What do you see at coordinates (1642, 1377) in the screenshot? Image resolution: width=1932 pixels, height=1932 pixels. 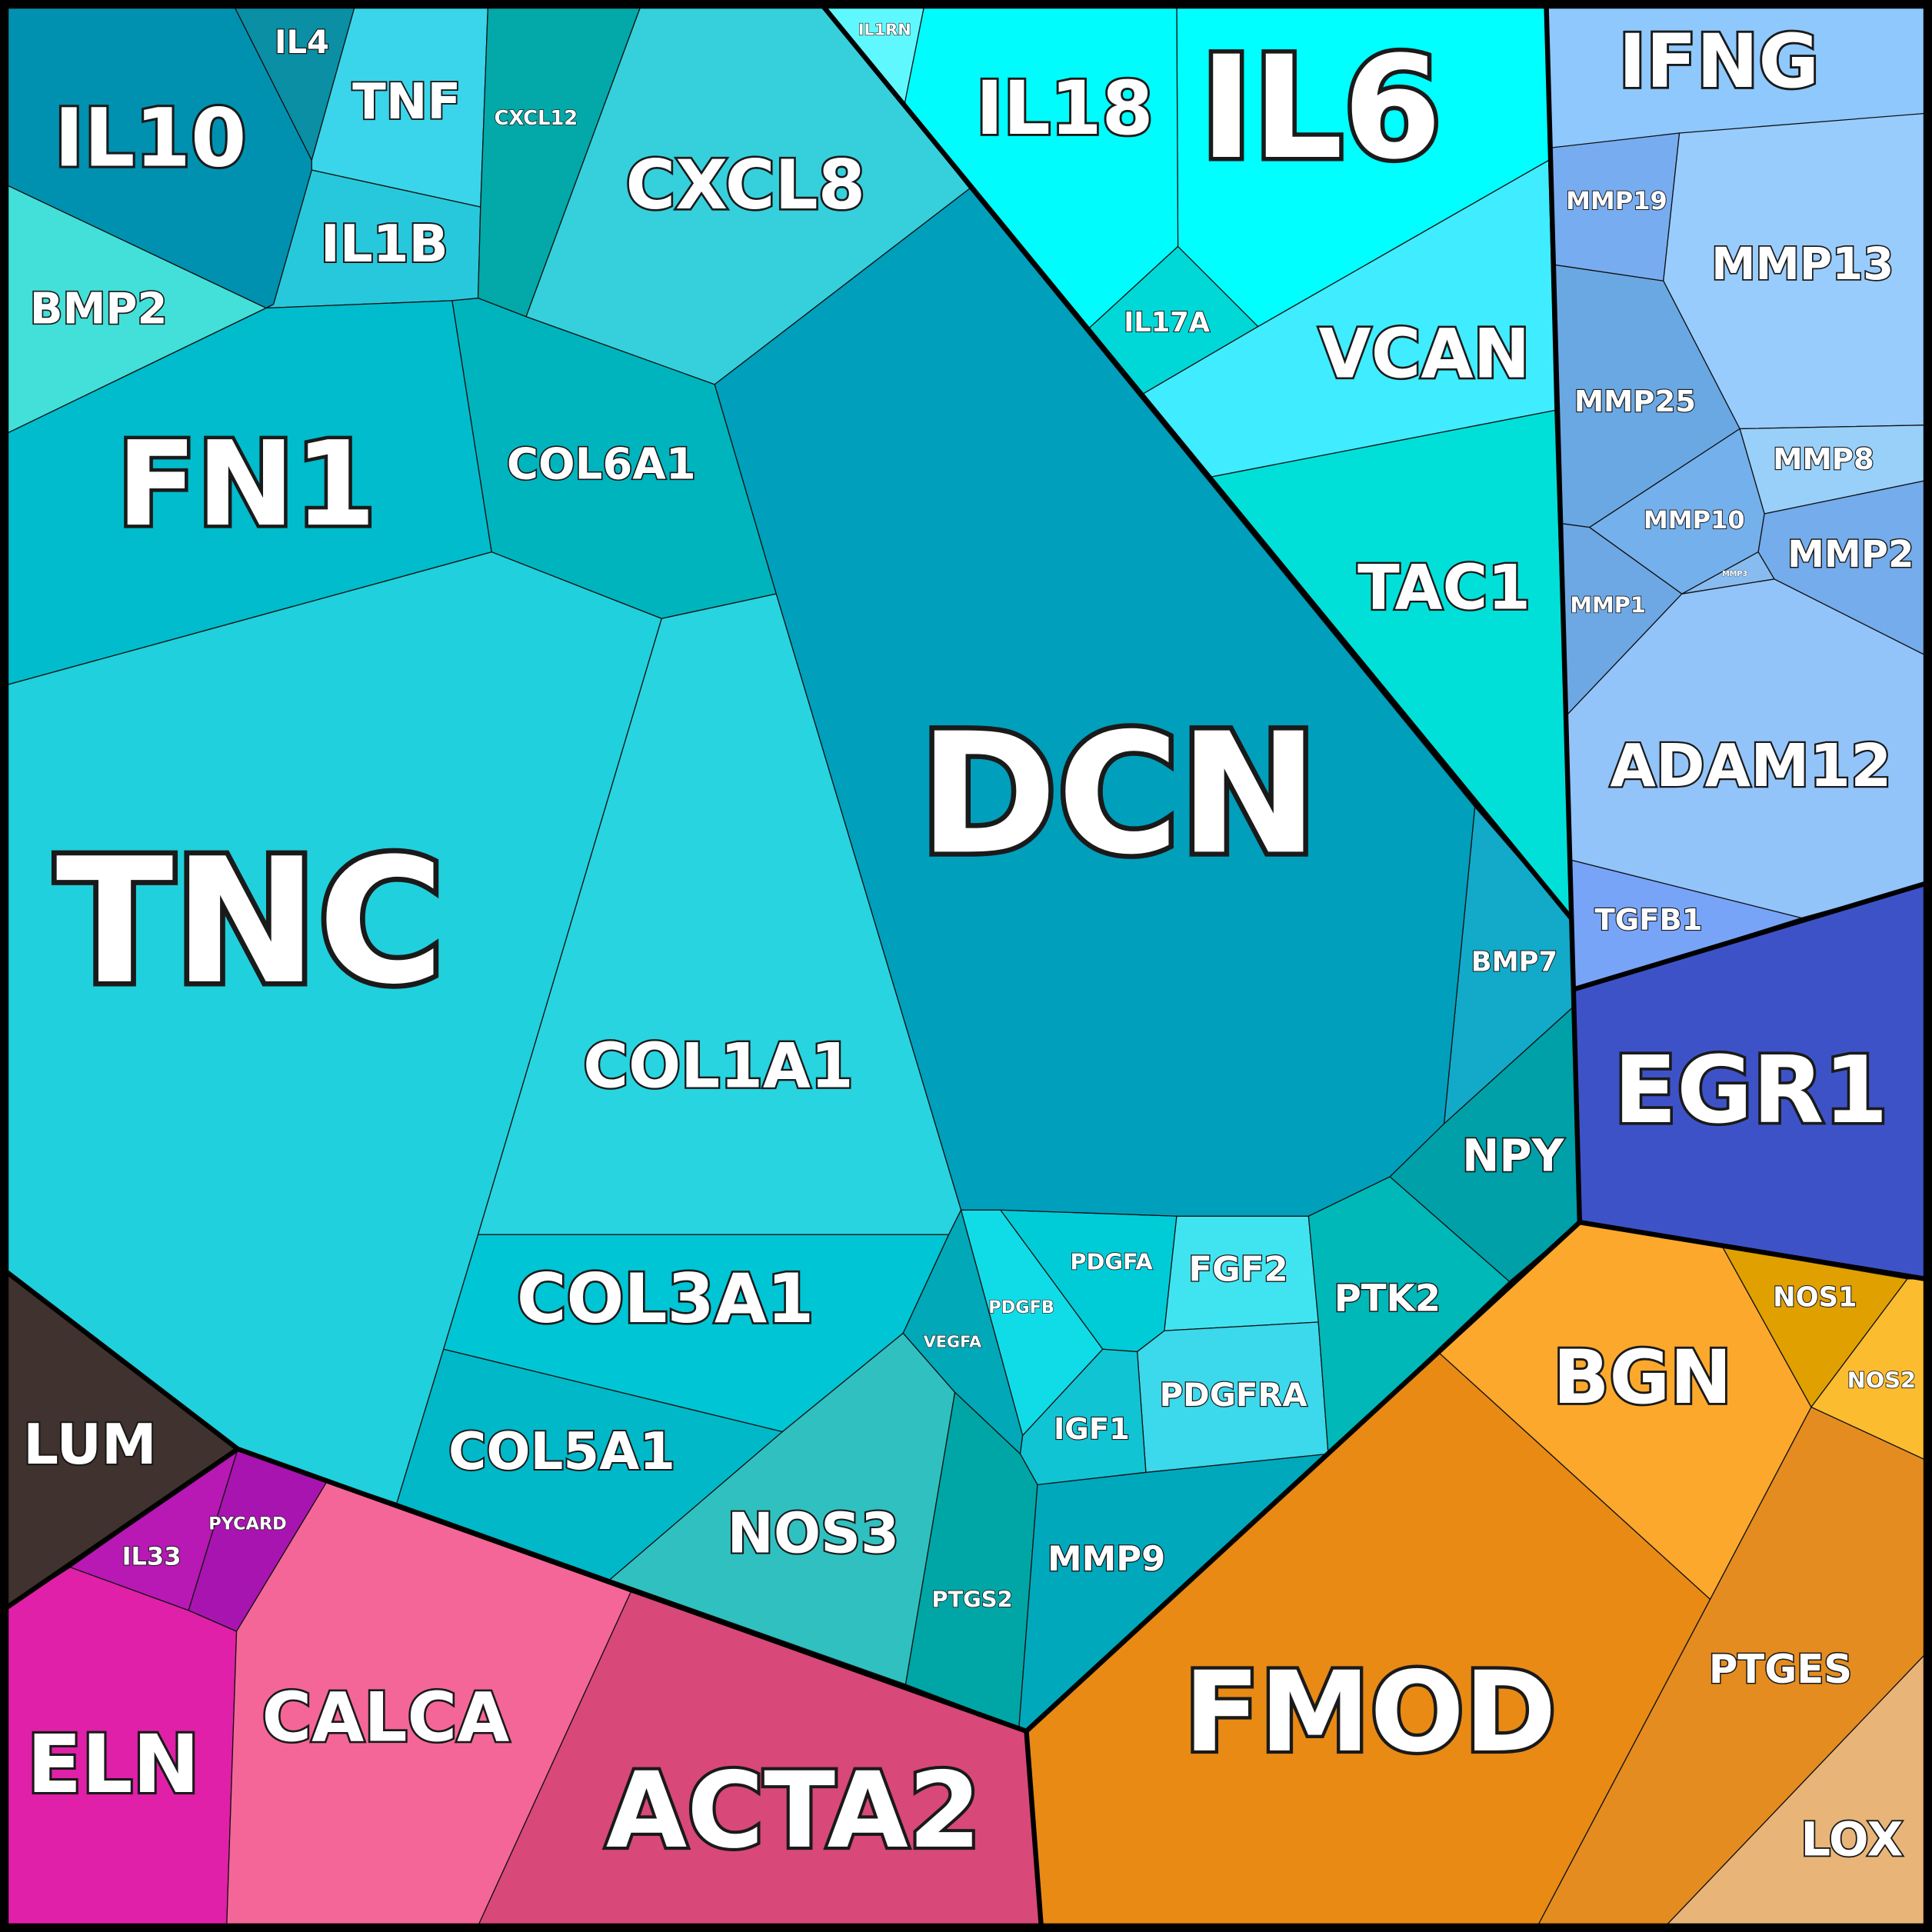 I see `cell-label: BGN` at bounding box center [1642, 1377].